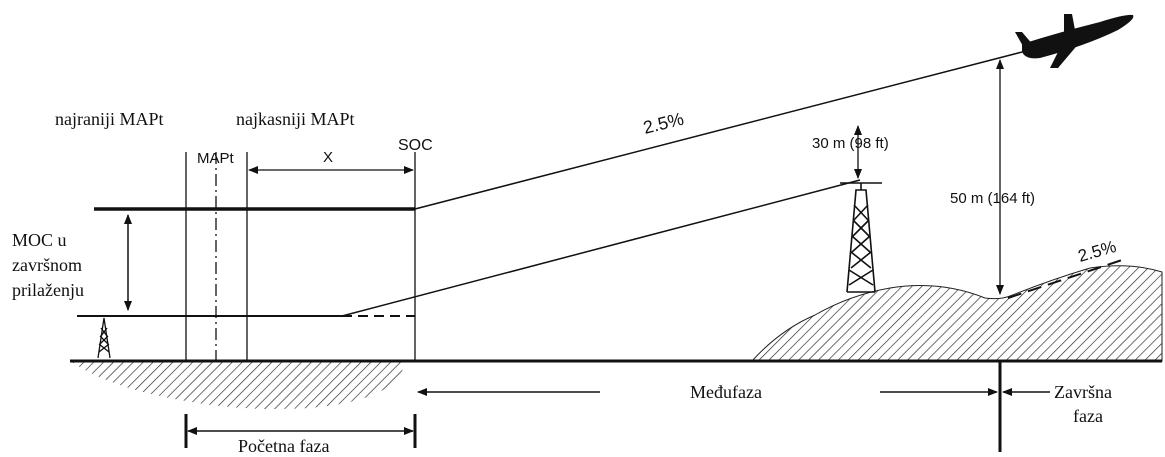 Image resolution: width=1165 pixels, height=457 pixels. Describe the element at coordinates (861, 237) in the screenshot. I see `obstacle-tower-icon` at that location.